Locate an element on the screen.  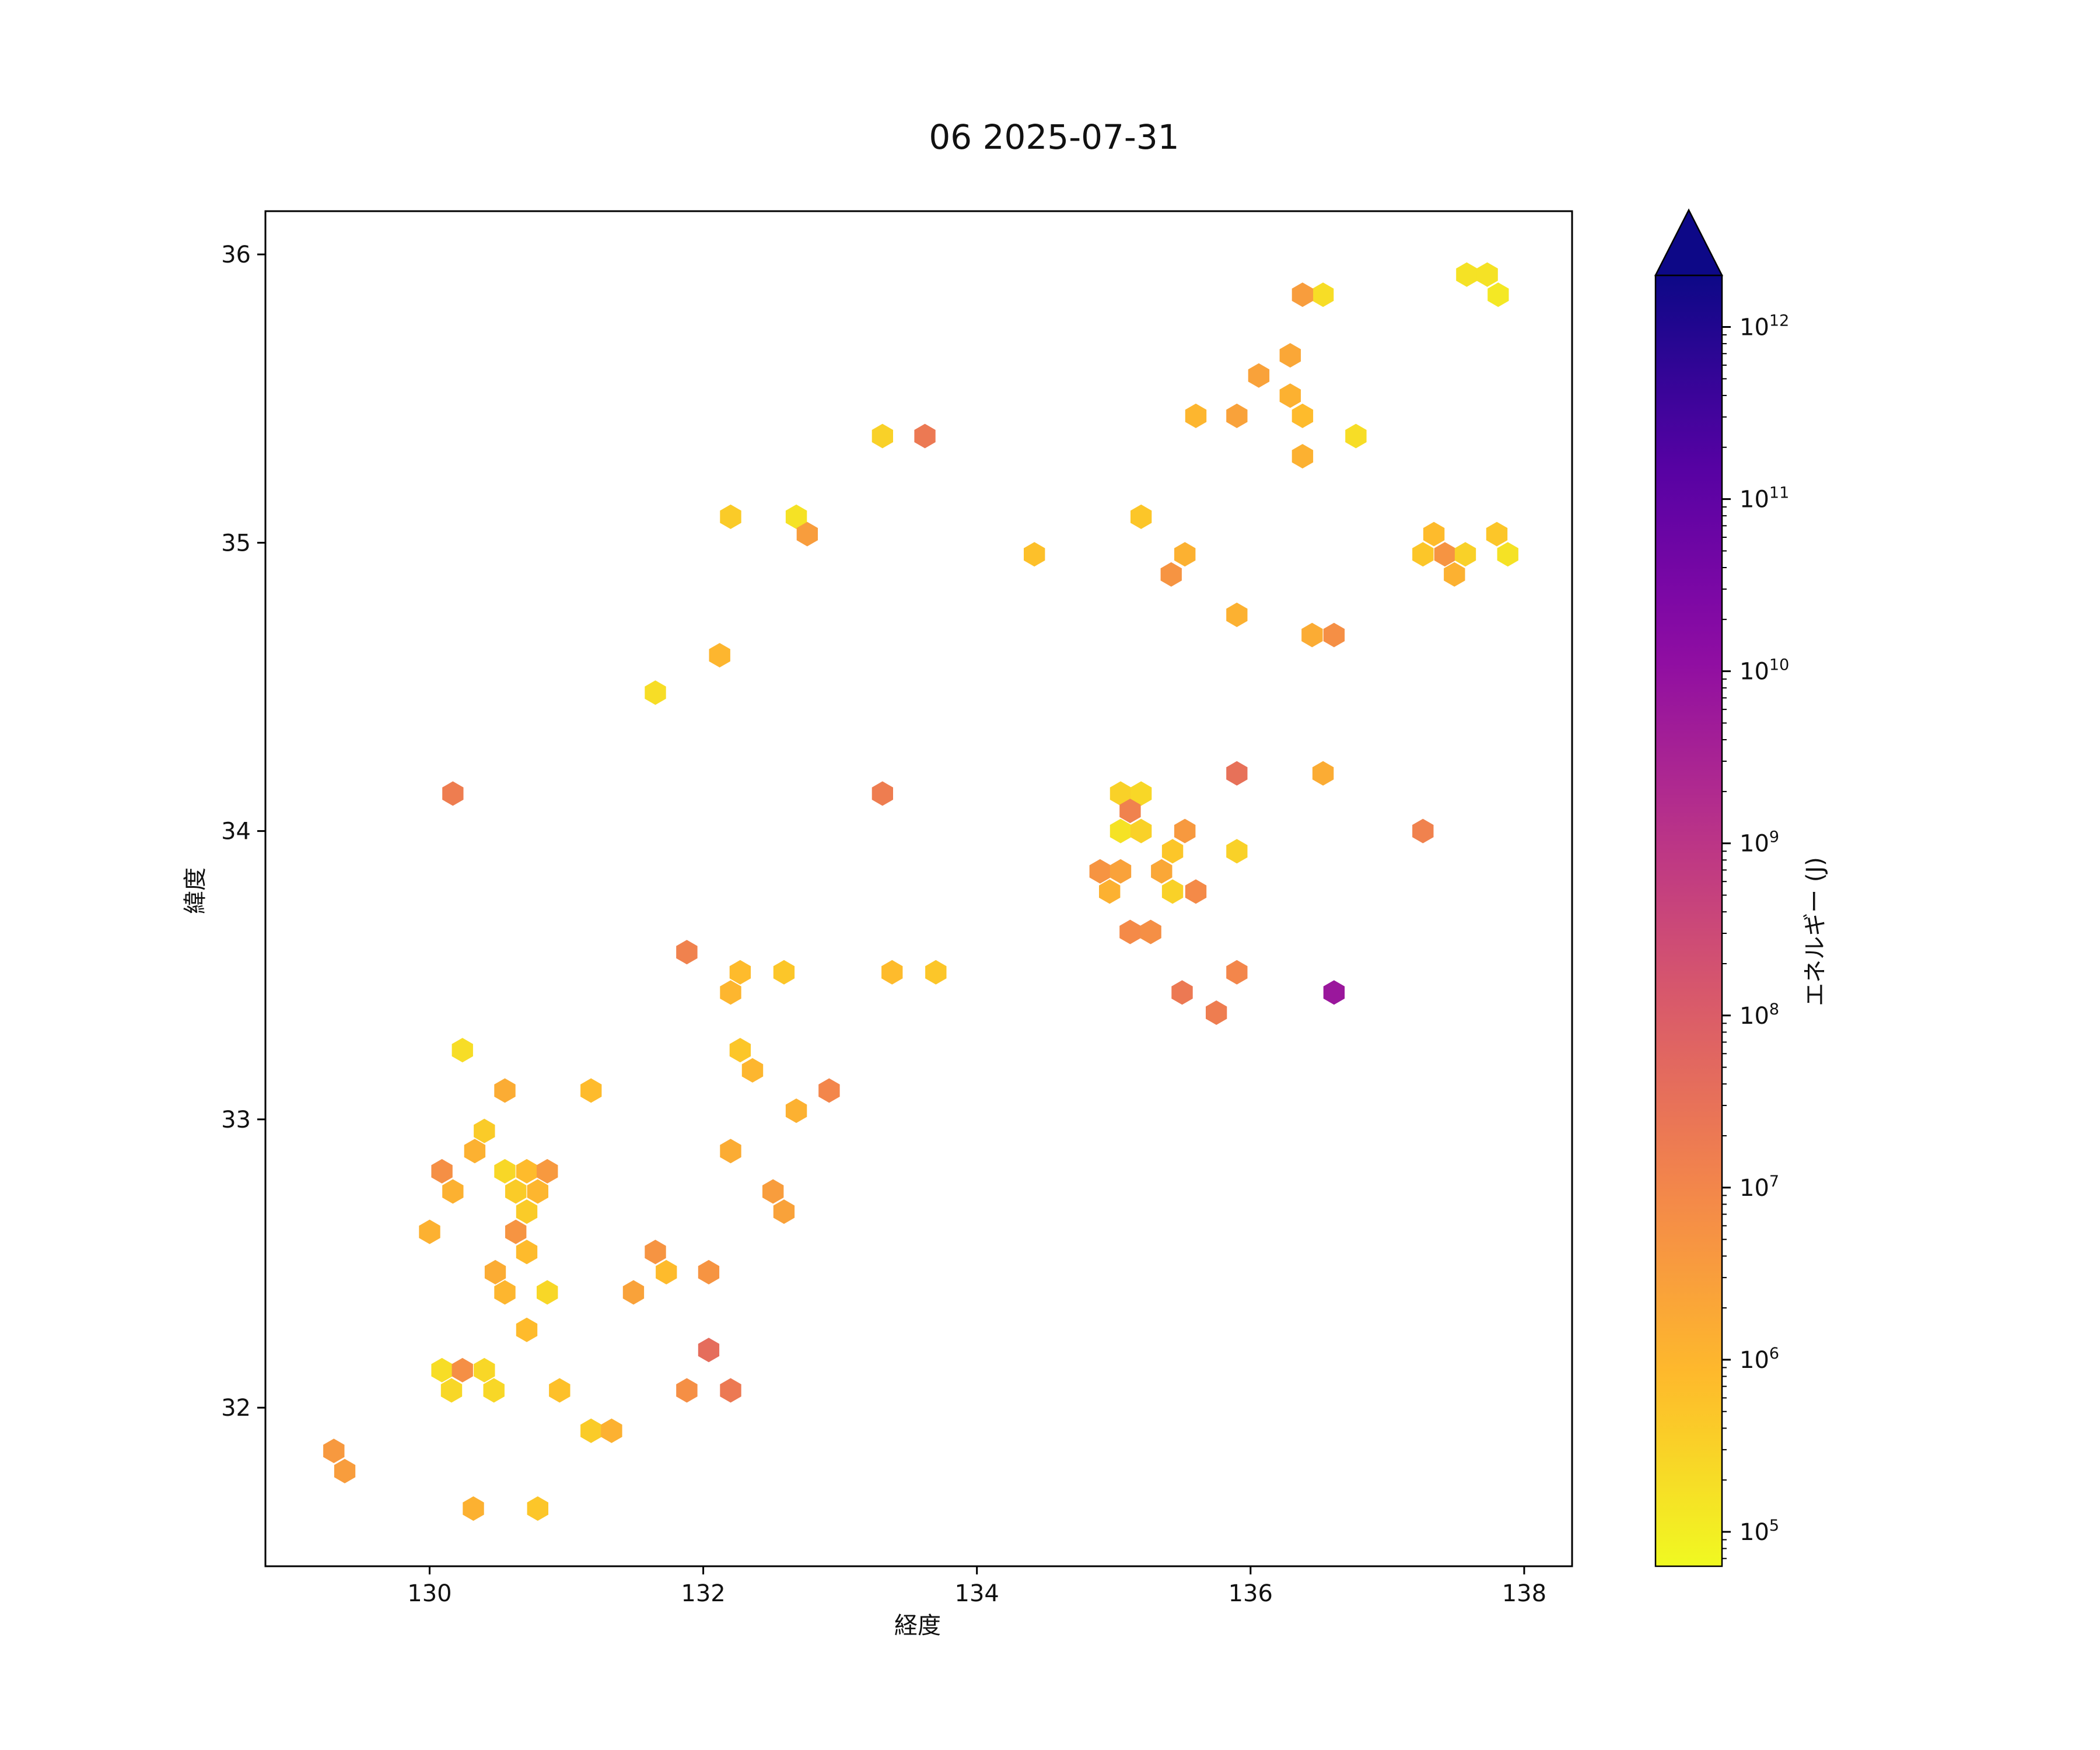
y-tick-label: 36 is located at coordinates (236, 255).